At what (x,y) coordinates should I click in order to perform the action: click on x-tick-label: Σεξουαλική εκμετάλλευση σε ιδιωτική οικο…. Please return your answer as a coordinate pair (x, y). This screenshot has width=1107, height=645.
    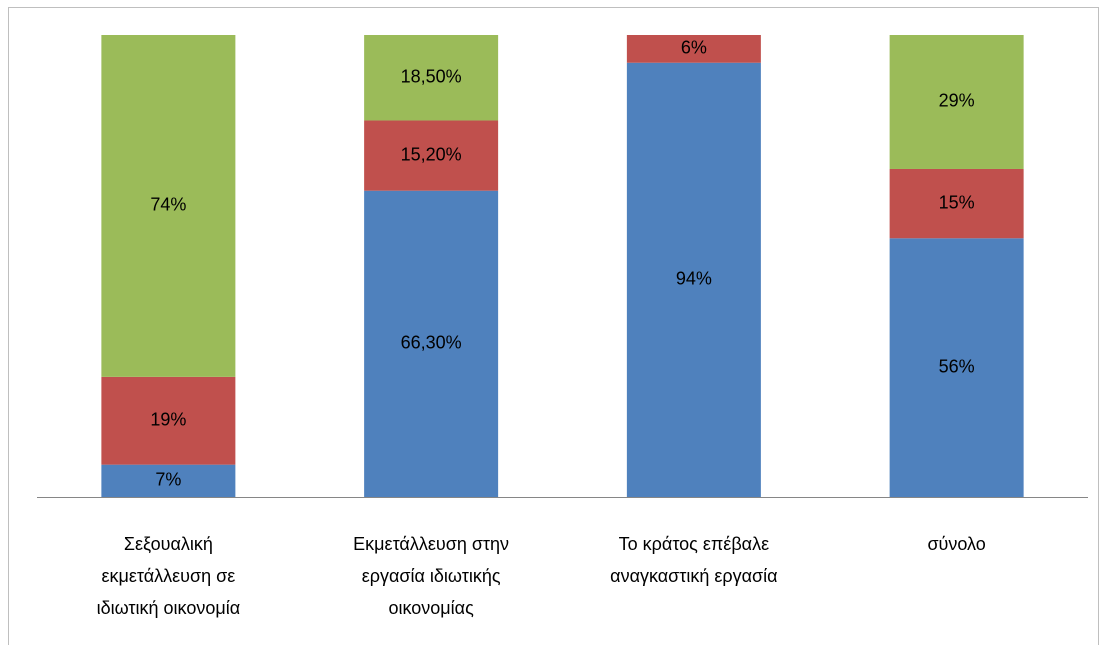
    Looking at the image, I should click on (168, 576).